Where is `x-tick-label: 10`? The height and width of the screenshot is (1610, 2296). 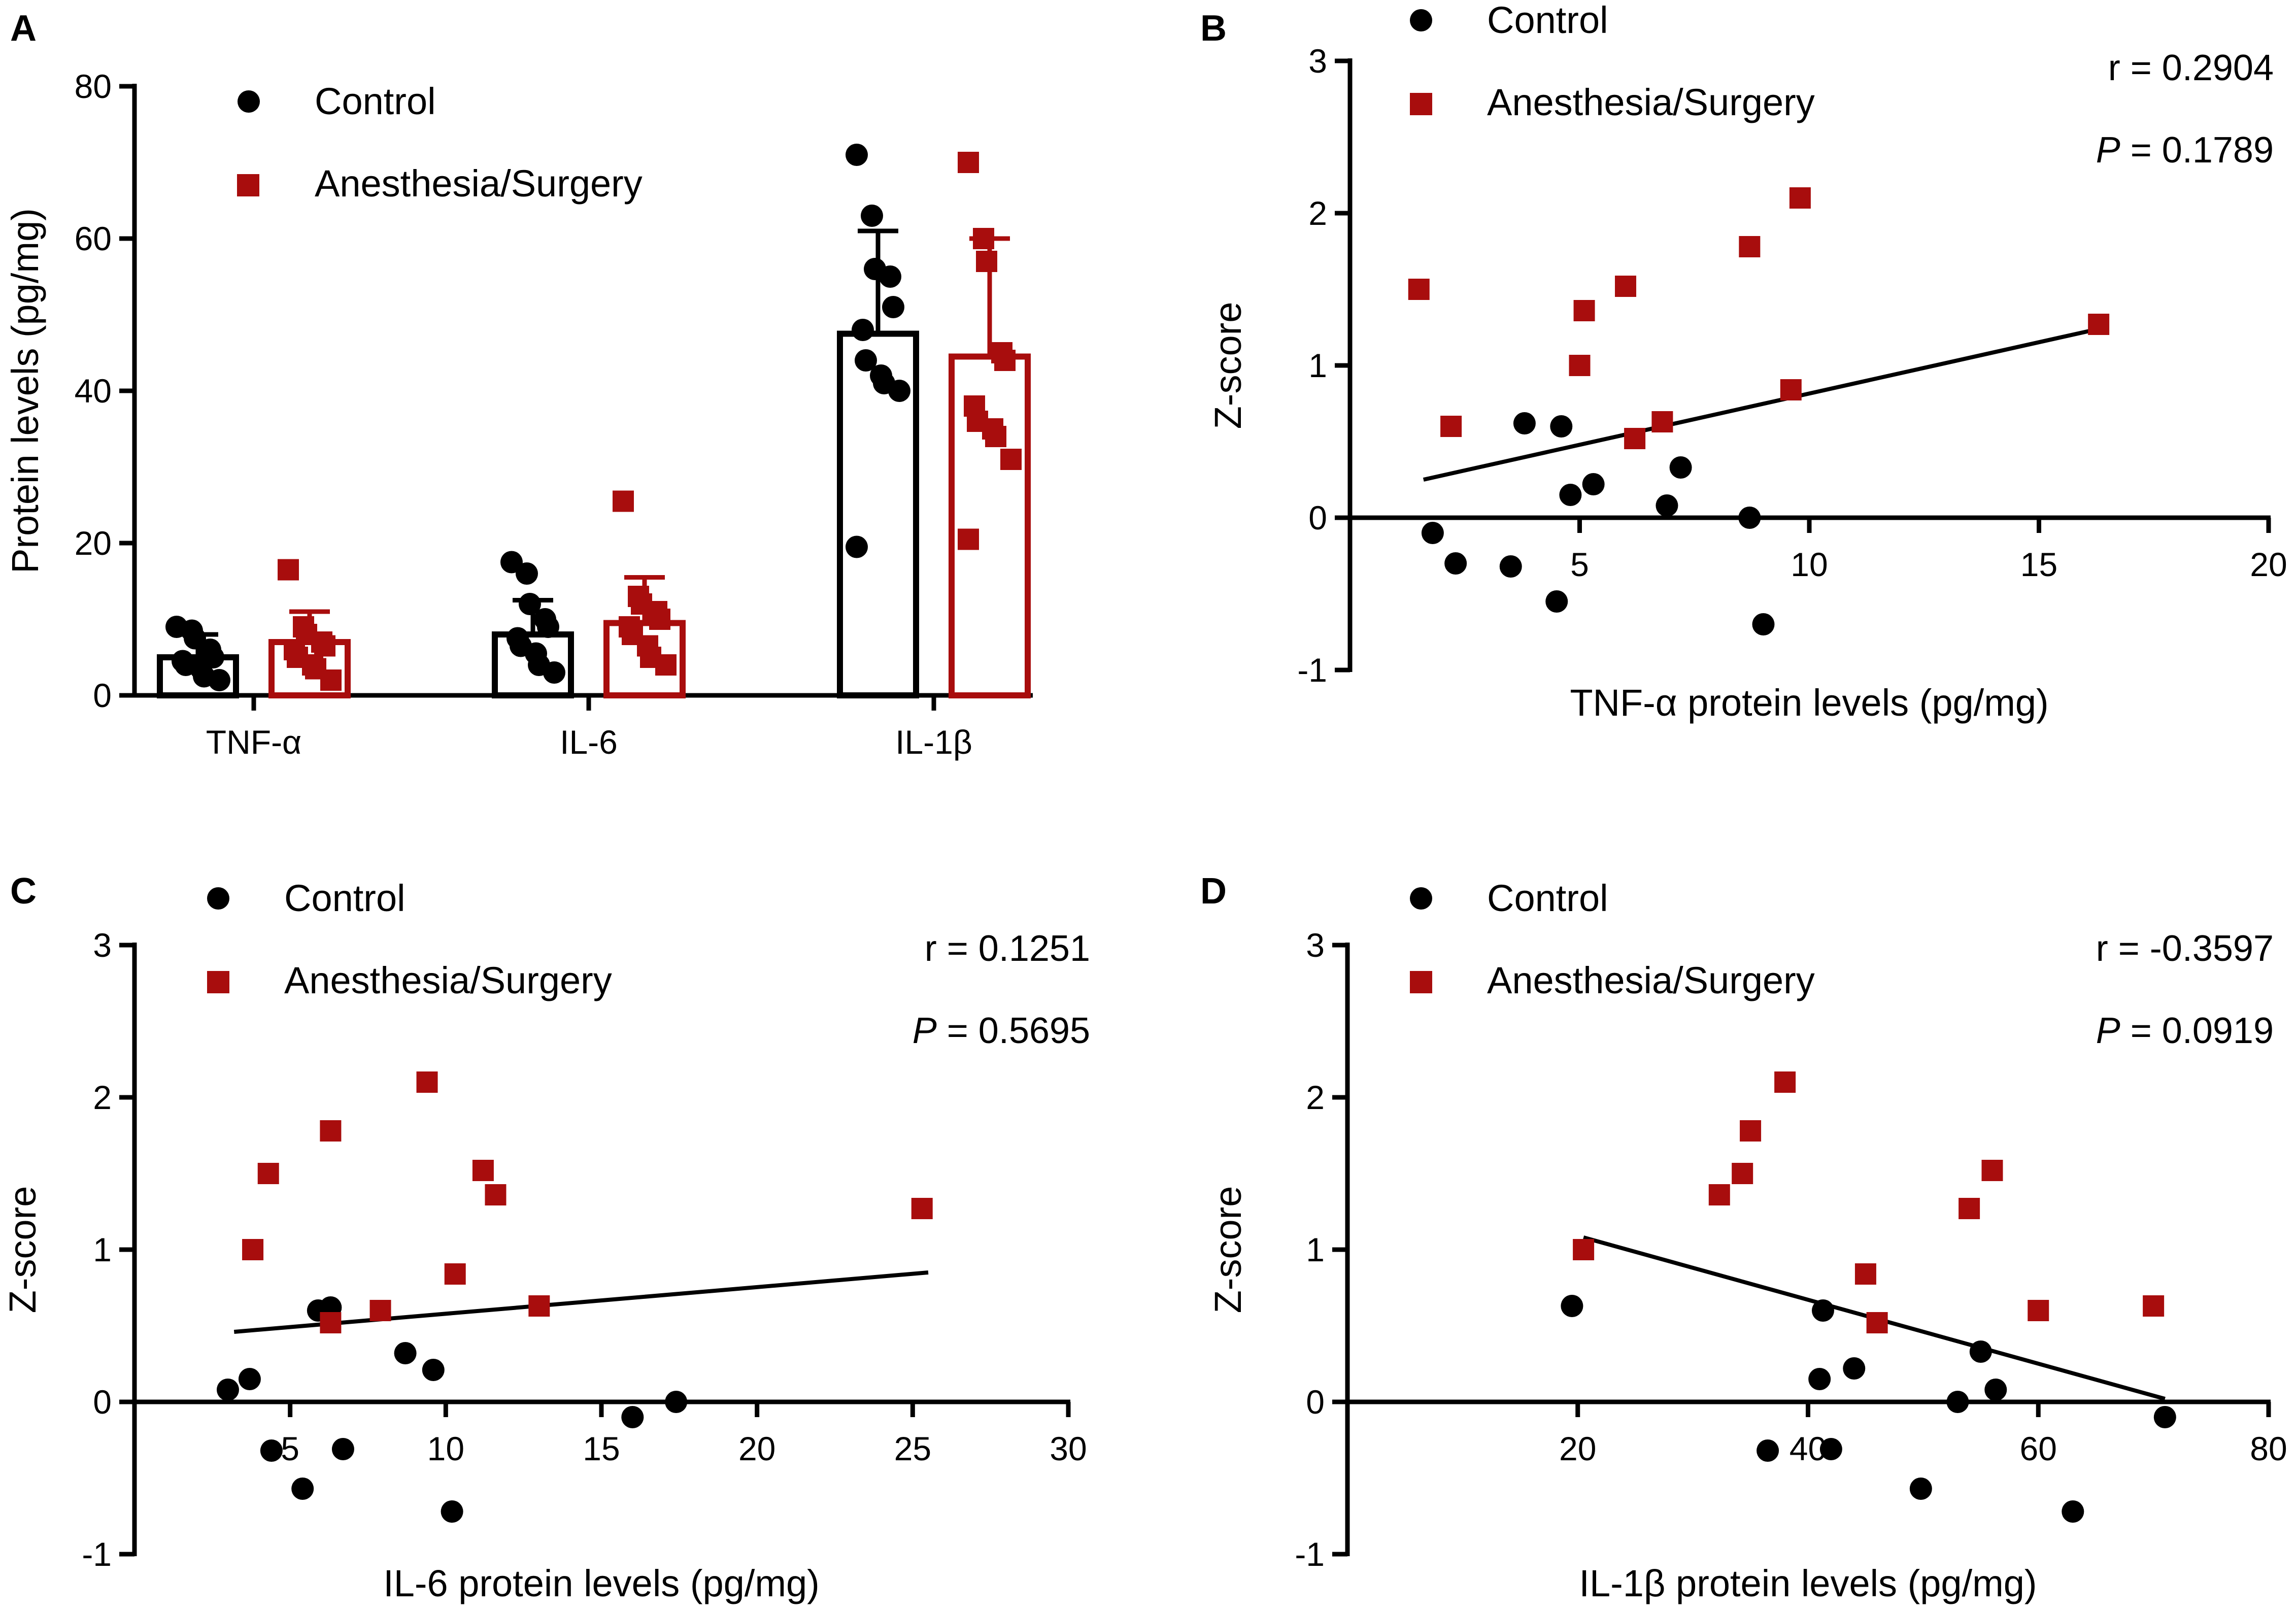 x-tick-label: 10 is located at coordinates (1809, 564).